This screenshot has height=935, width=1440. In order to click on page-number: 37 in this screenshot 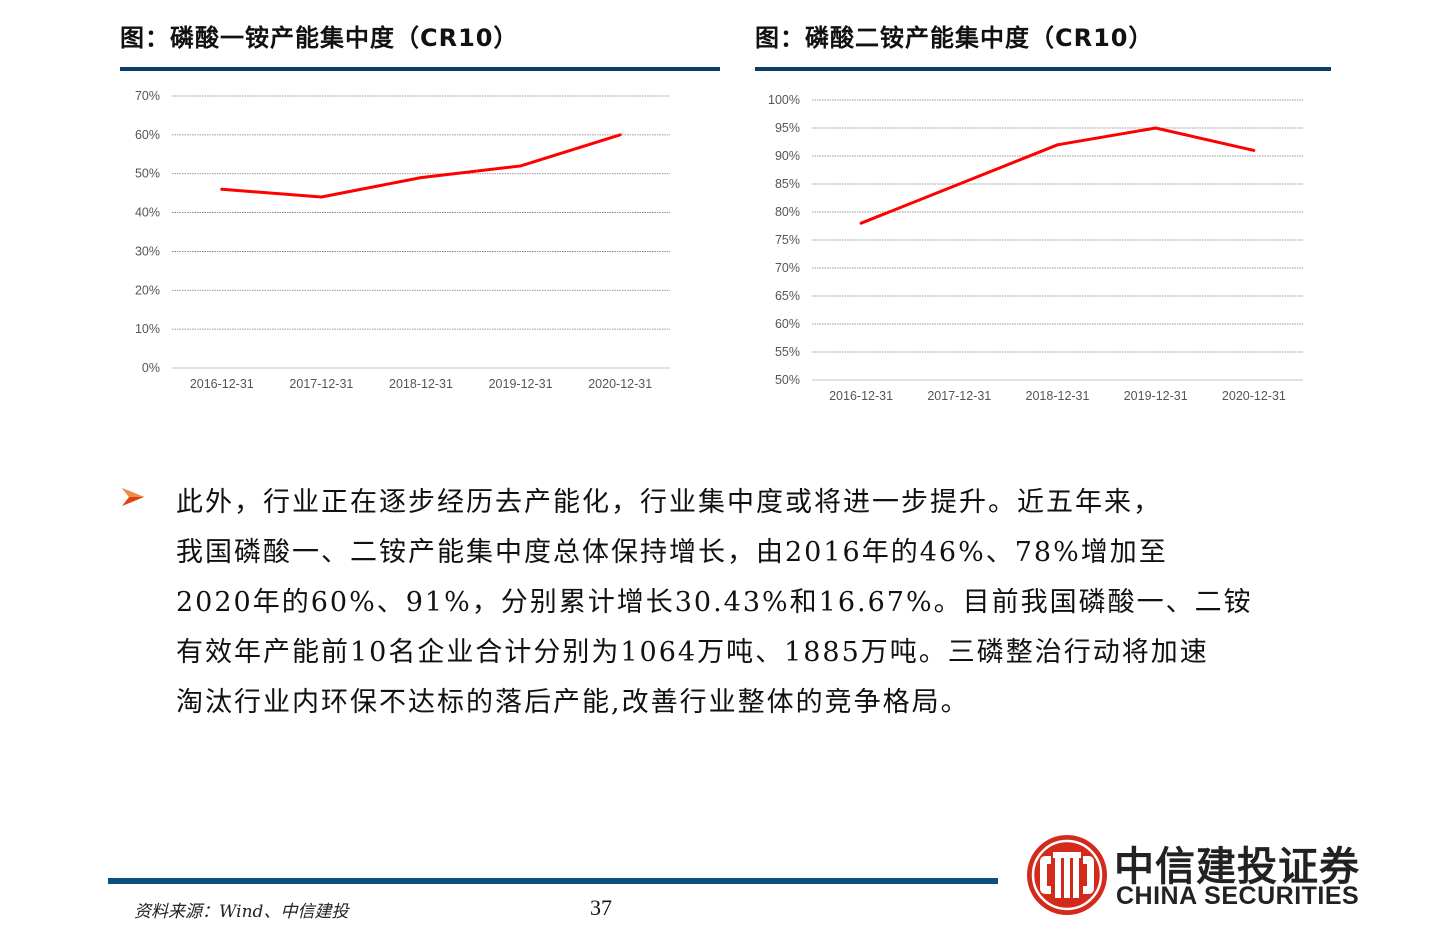, I will do `click(601, 907)`.